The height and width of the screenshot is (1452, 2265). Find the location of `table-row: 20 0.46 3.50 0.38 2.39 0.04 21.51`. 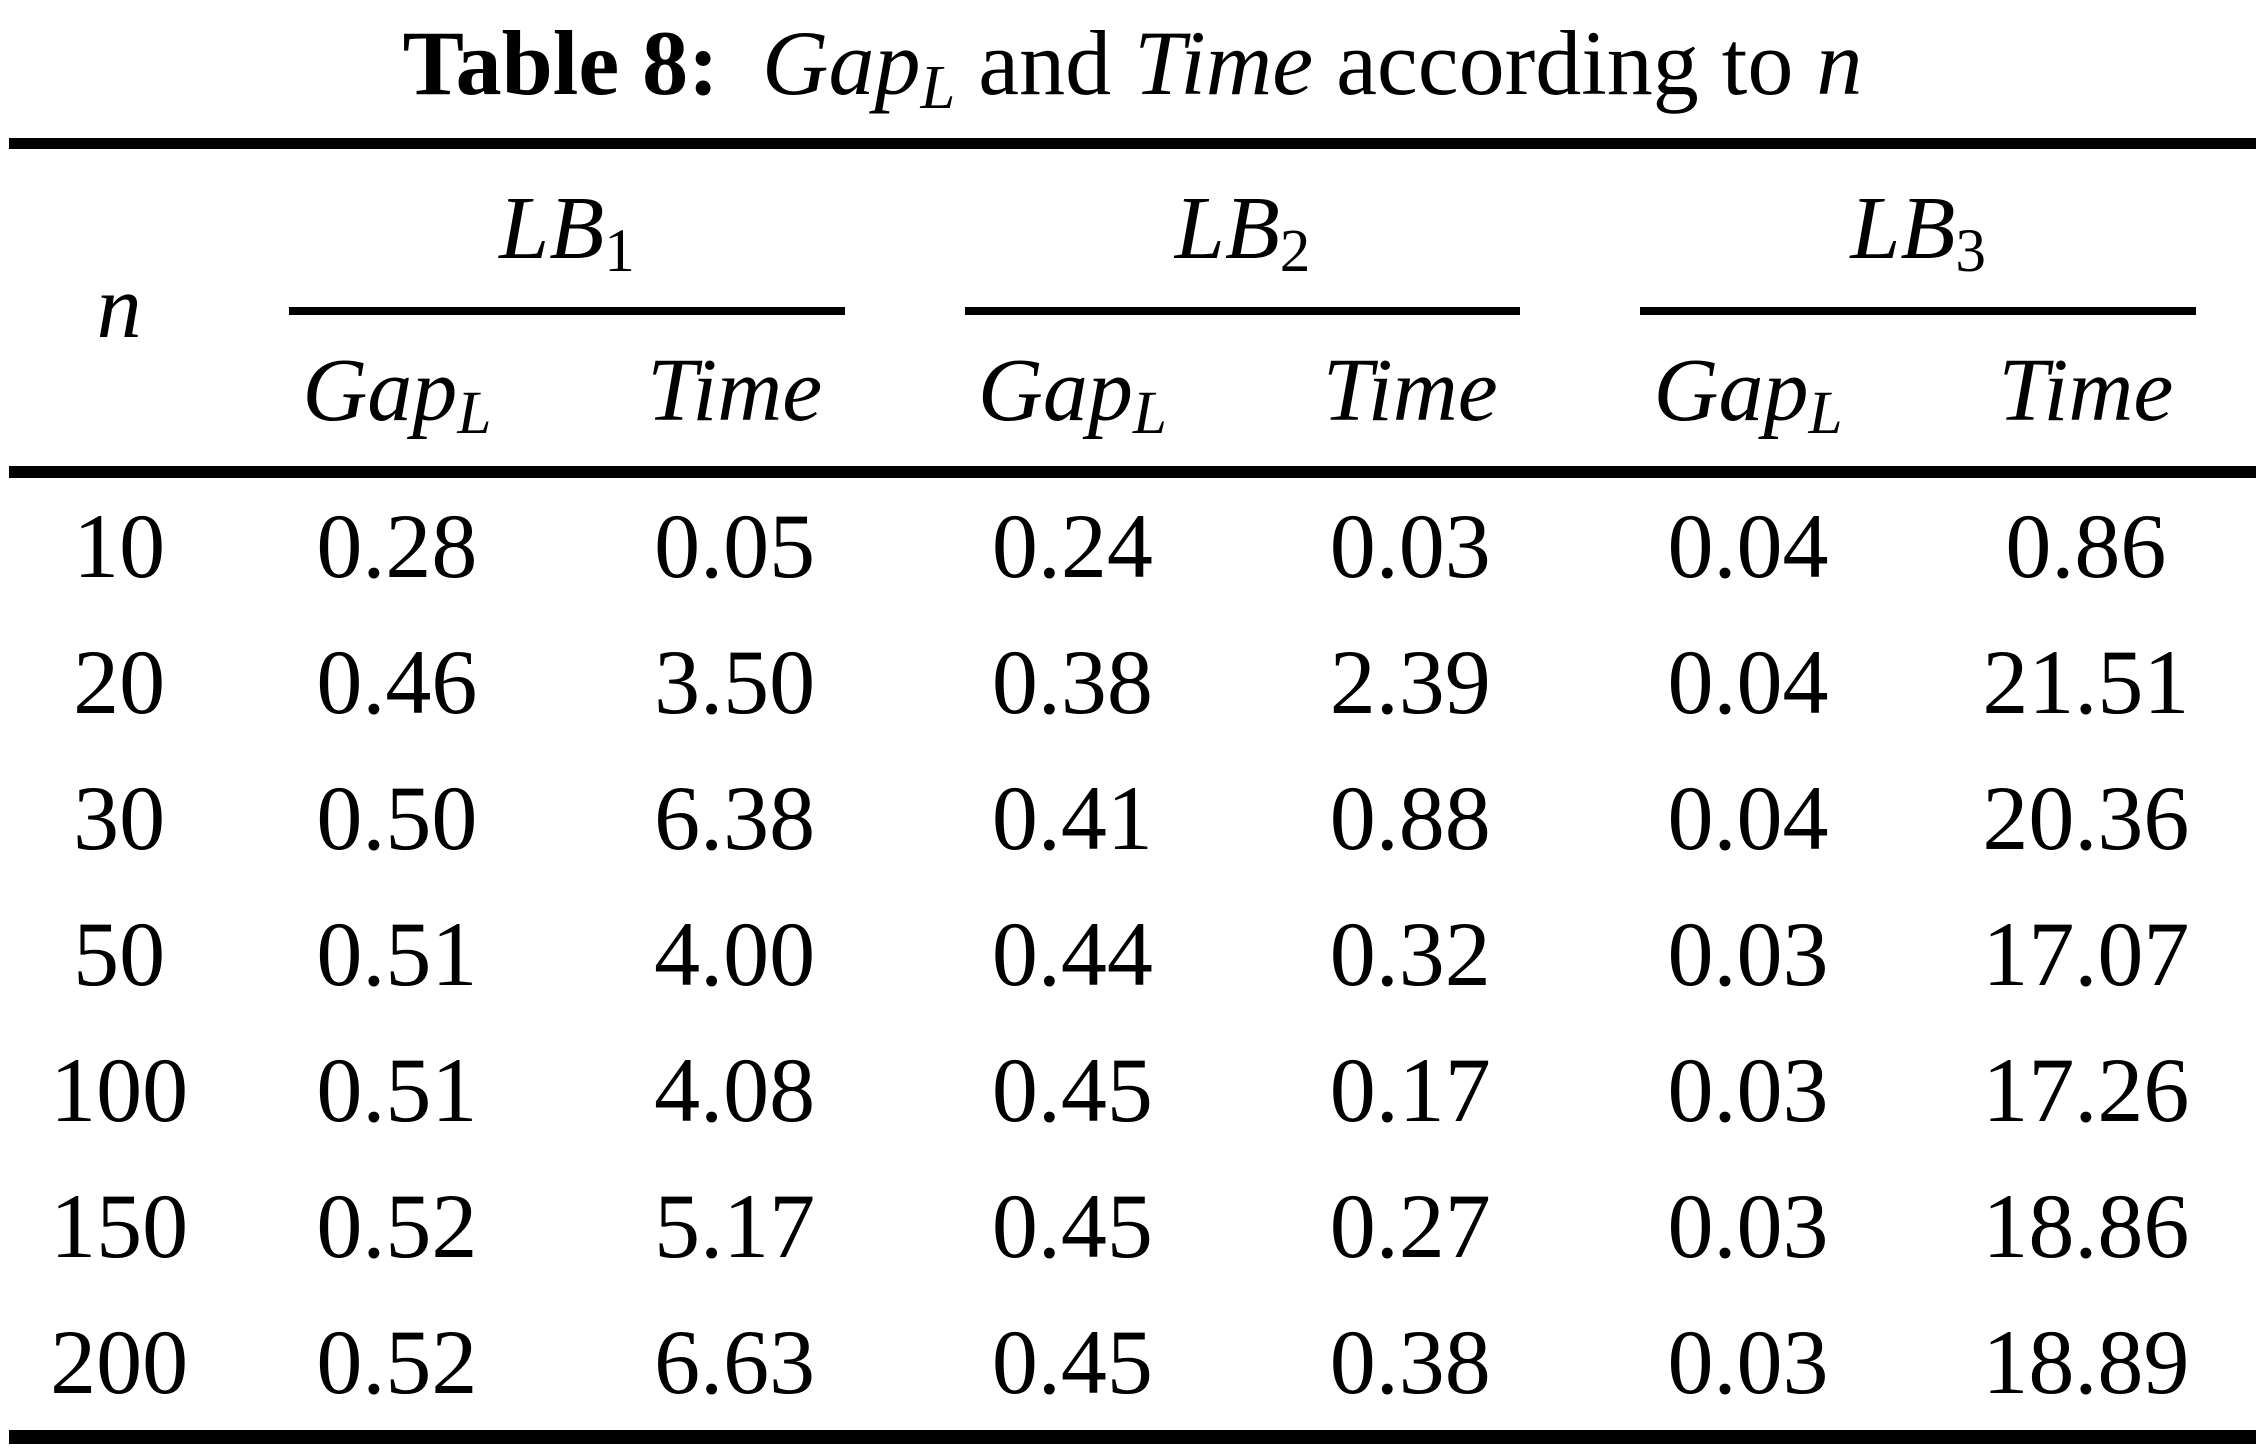

table-row: 20 0.46 3.50 0.38 2.39 0.04 21.51 is located at coordinates (1132, 682).